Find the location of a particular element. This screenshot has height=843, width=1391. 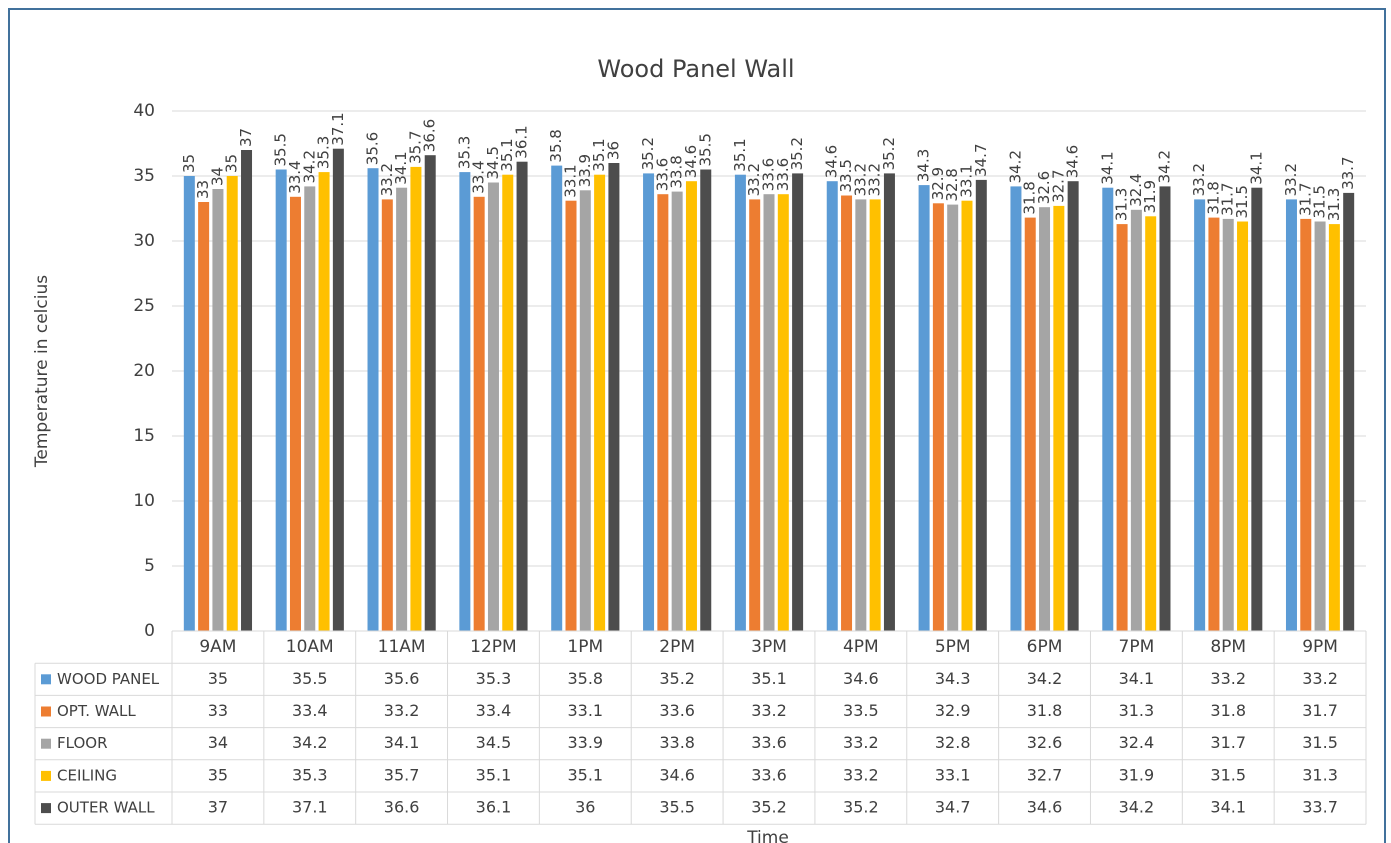

table-cell: 34.1 is located at coordinates (402, 742).